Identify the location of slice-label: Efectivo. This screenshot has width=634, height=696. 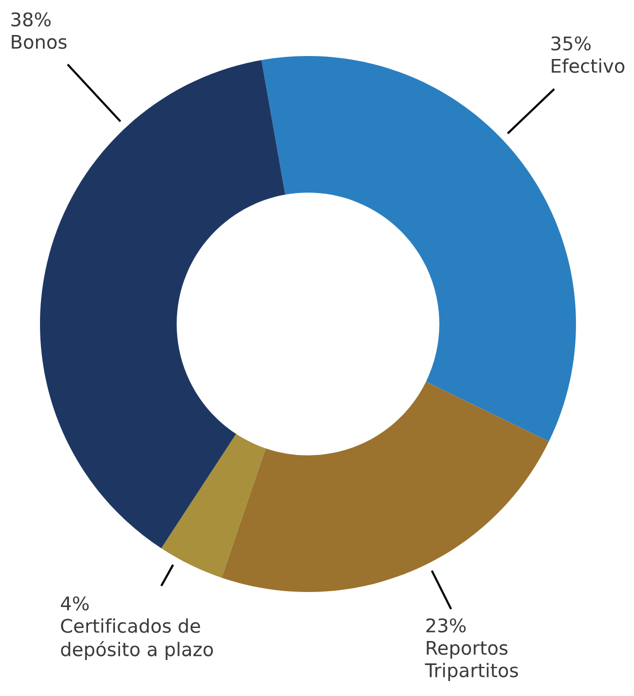
(588, 65).